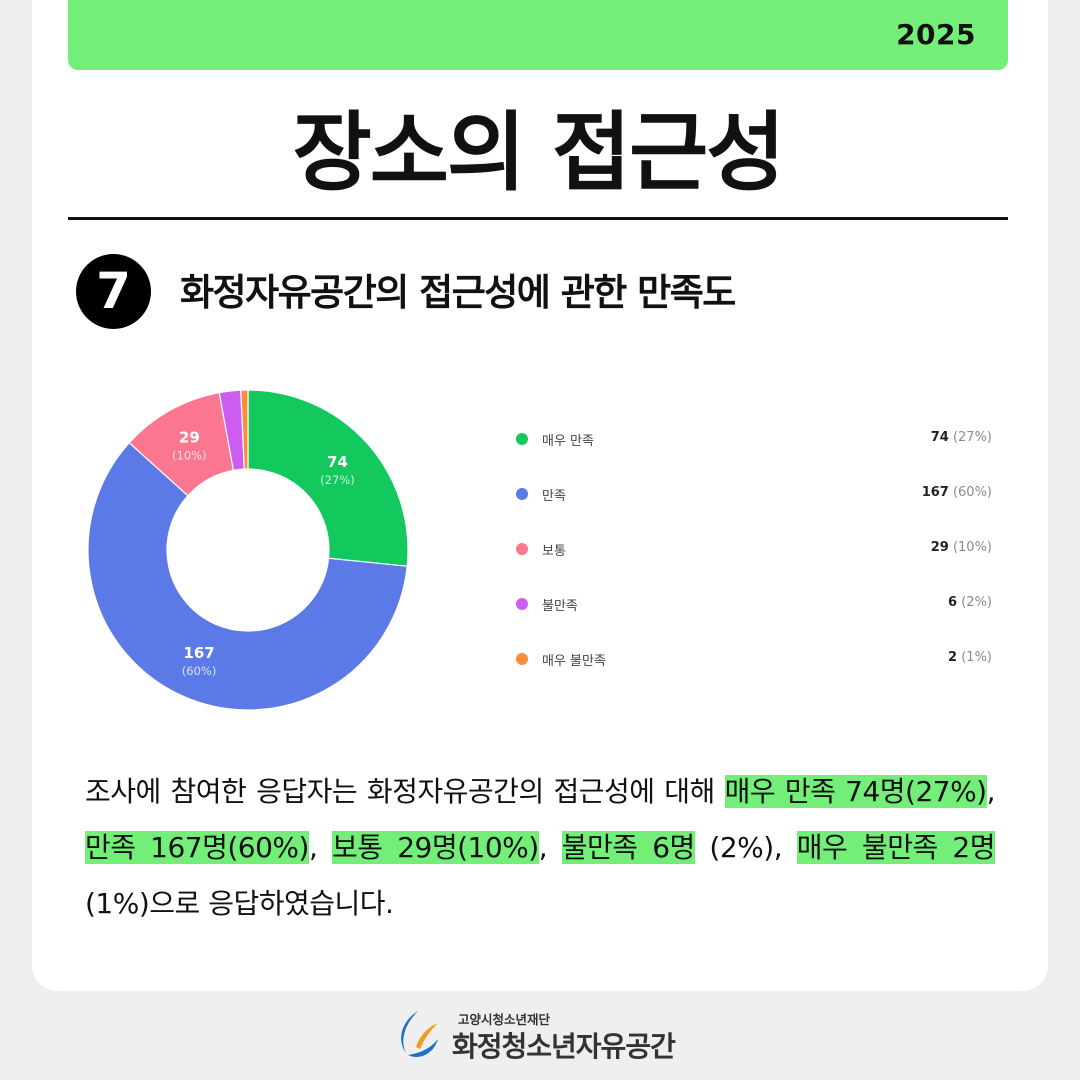 The width and height of the screenshot is (1080, 1080). Describe the element at coordinates (970, 547) in the screenshot. I see `legend-percent: (10%)` at that location.